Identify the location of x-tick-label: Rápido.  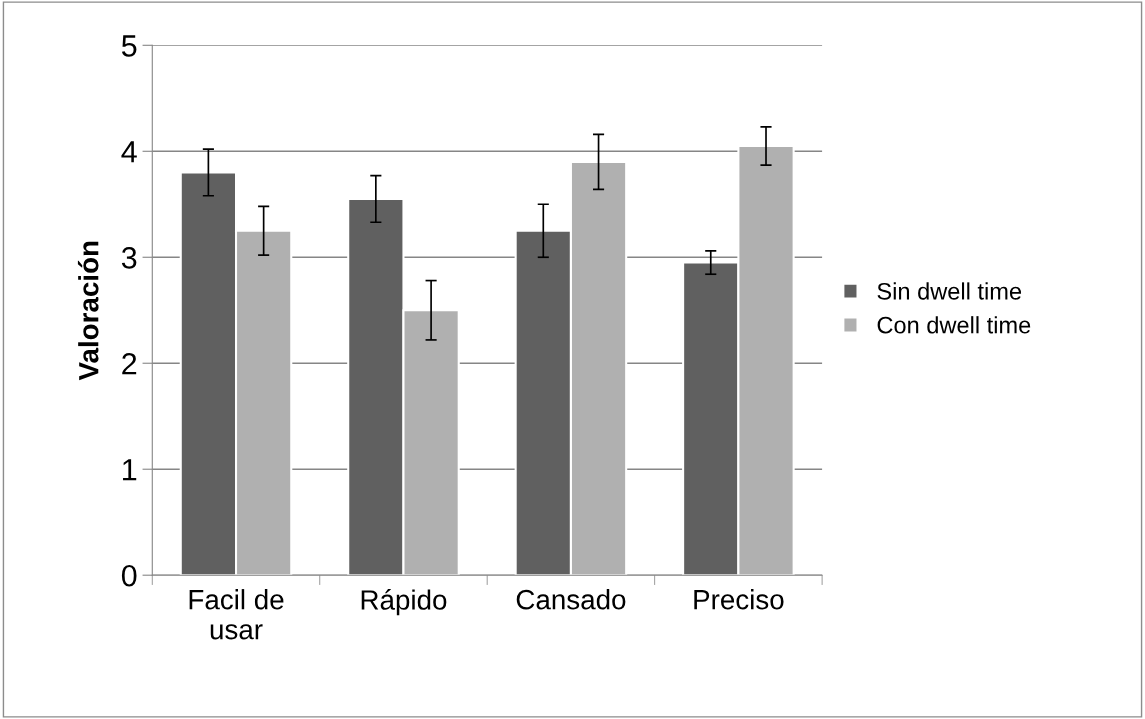
(404, 602).